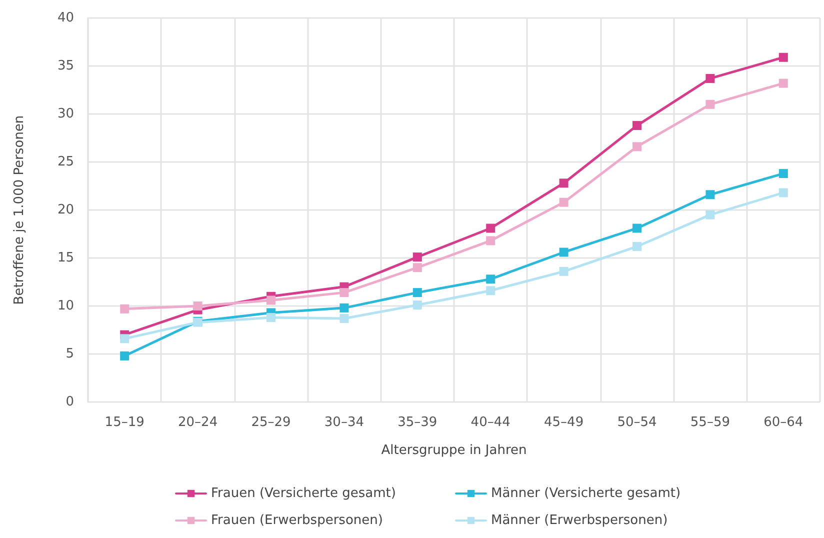 Image resolution: width=824 pixels, height=538 pixels. I want to click on x-tick-label: 40–44, so click(490, 422).